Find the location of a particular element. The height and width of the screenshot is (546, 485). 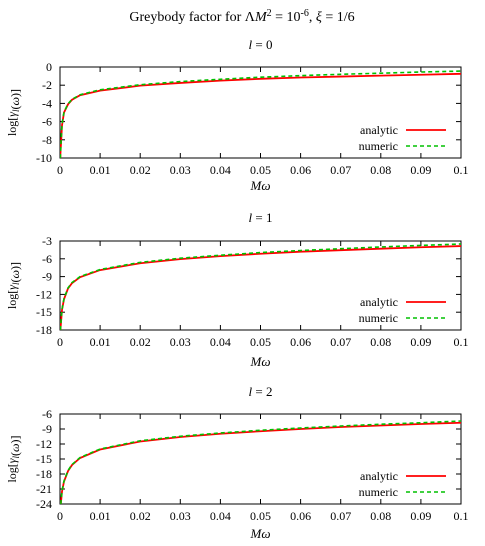

panel-title: l = 0 is located at coordinates (261, 44).